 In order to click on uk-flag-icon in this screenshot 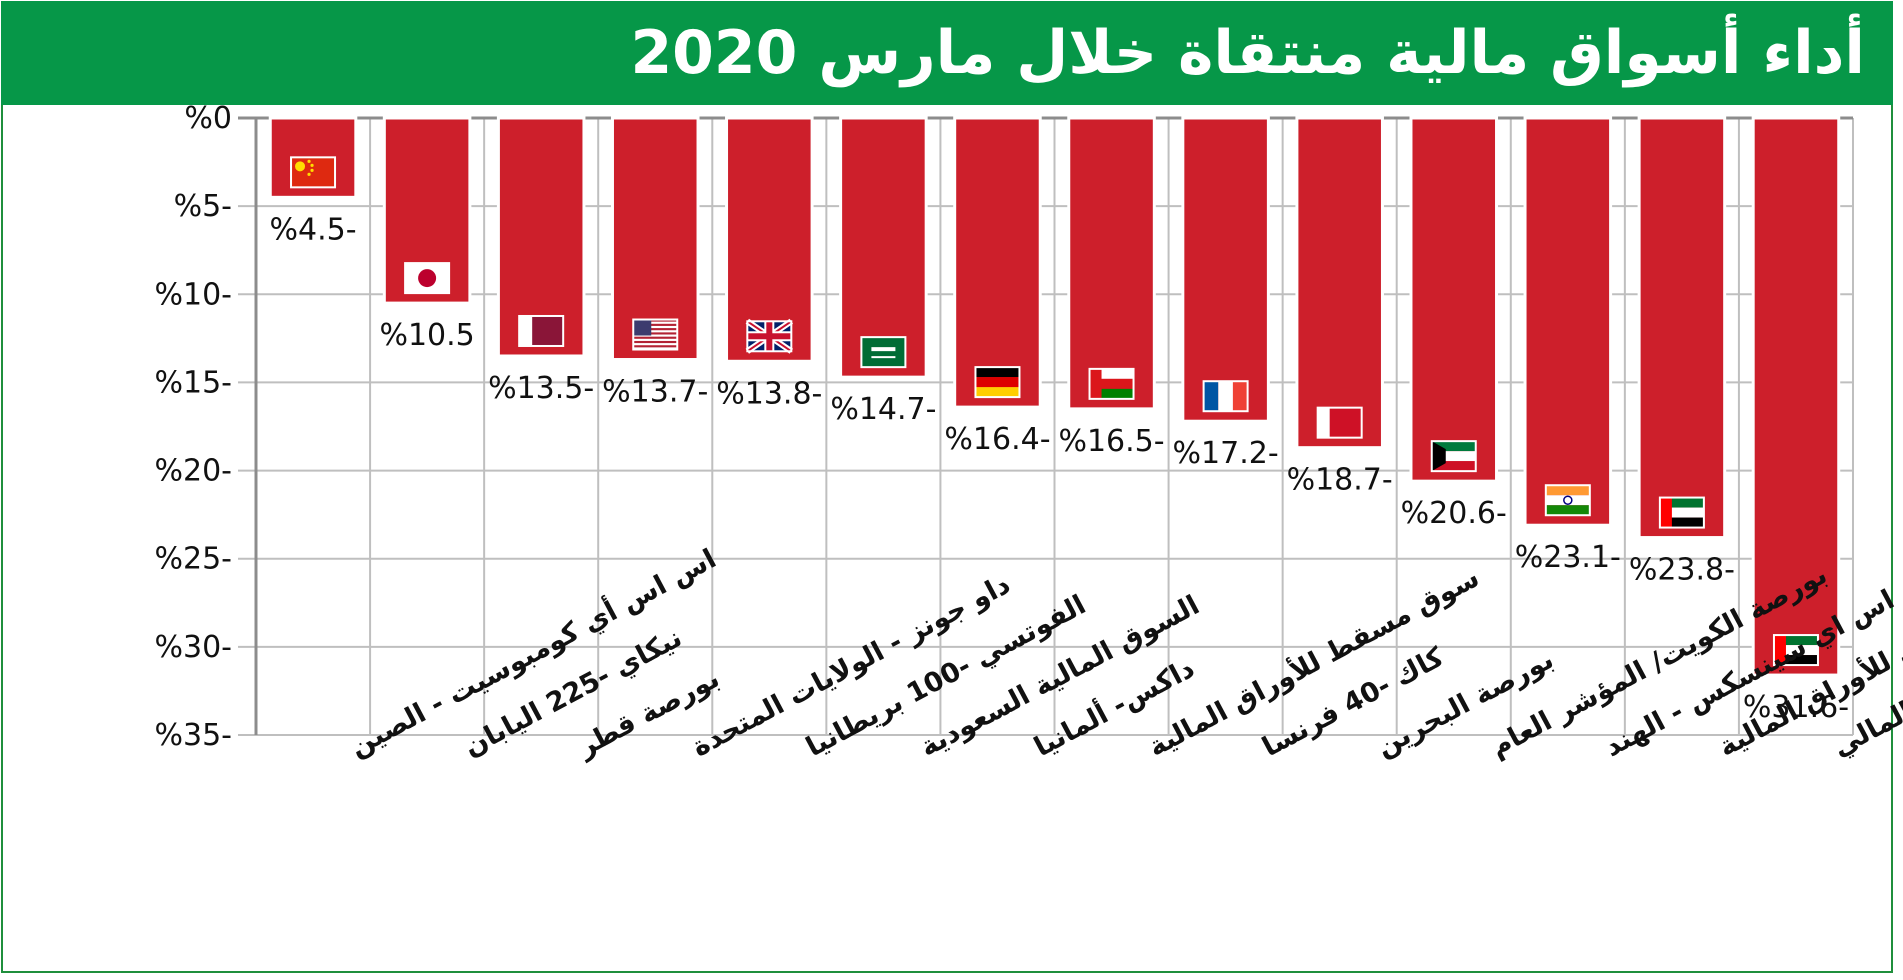, I will do `click(769, 336)`.